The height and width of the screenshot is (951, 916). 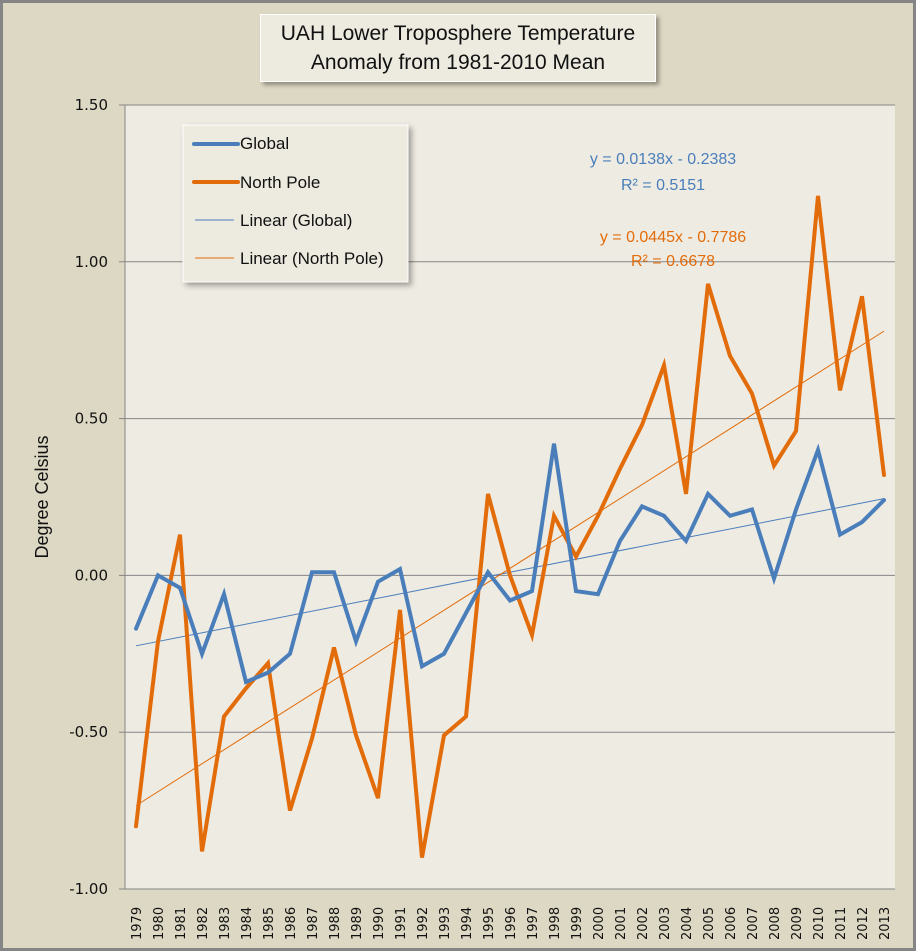 I want to click on title-line-2: Anomaly from 1981-2010 Mean, so click(x=458, y=62).